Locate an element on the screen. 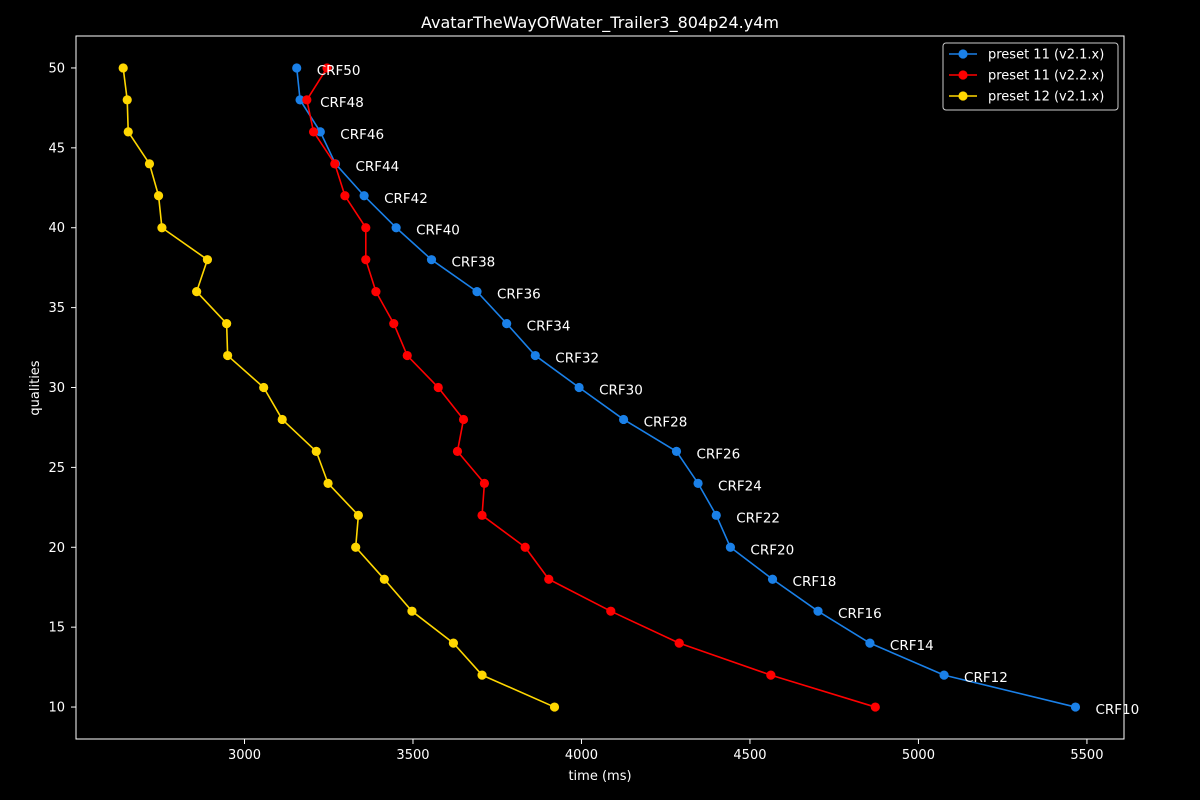 This screenshot has width=1200, height=800. y-tick-label: 15 is located at coordinates (56, 628).